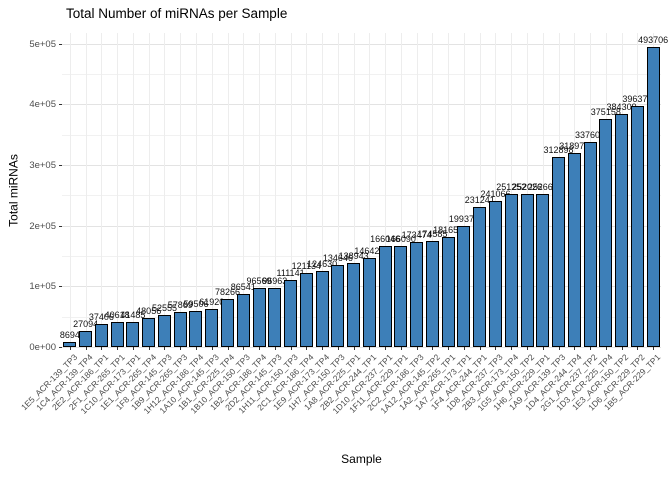  What do you see at coordinates (400, 239) in the screenshot?
I see `bar-value-label: 166090` at bounding box center [400, 239].